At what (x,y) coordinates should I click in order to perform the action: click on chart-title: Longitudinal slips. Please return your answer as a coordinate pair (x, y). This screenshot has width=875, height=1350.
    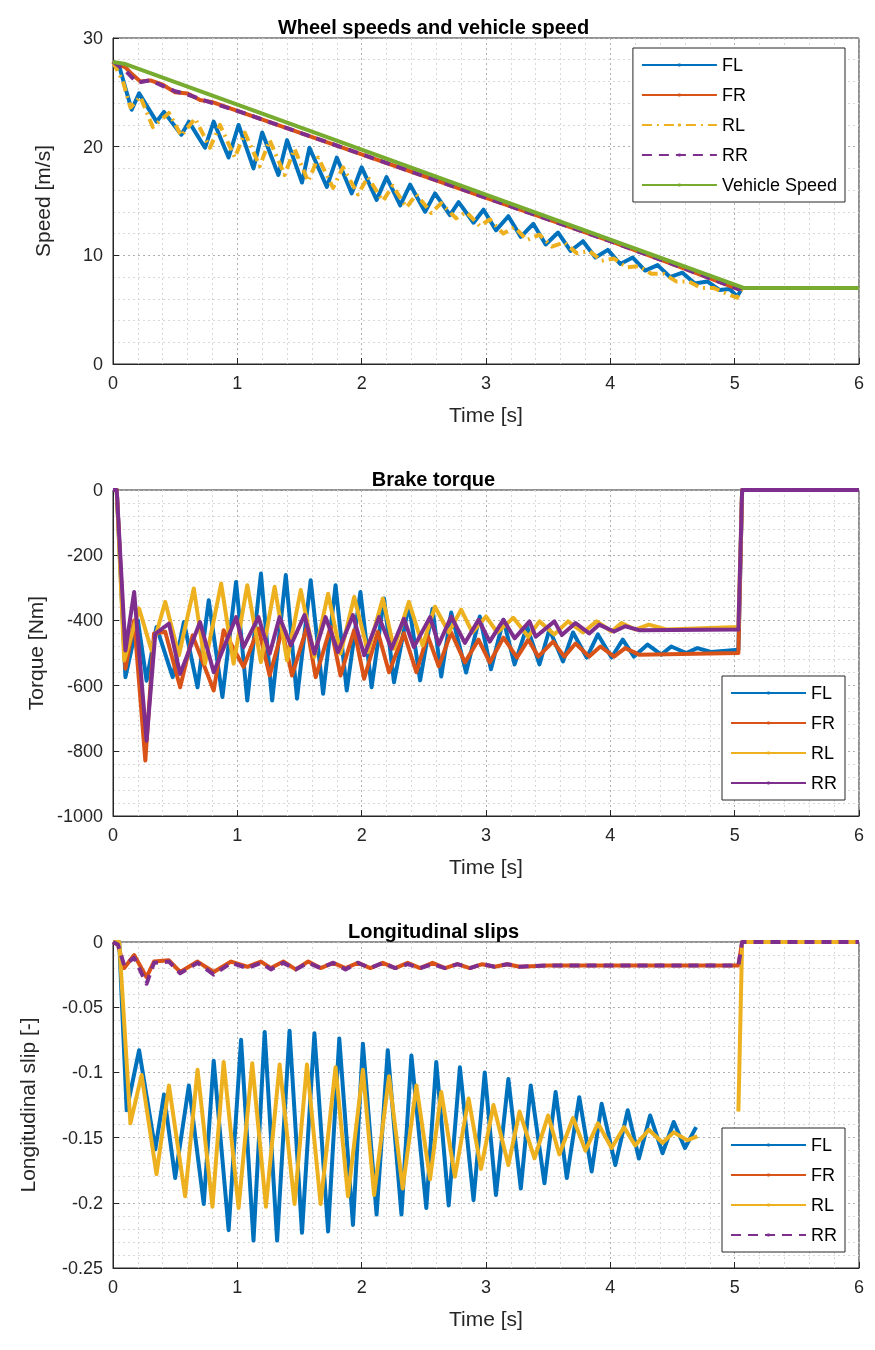
    Looking at the image, I should click on (433, 931).